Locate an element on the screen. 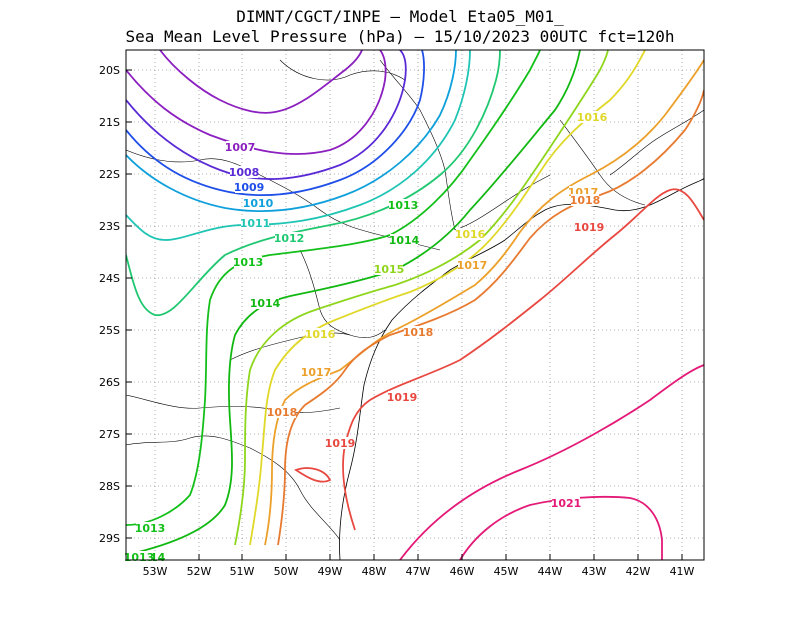 The height and width of the screenshot is (618, 800). contour-label: 1007 is located at coordinates (240, 147).